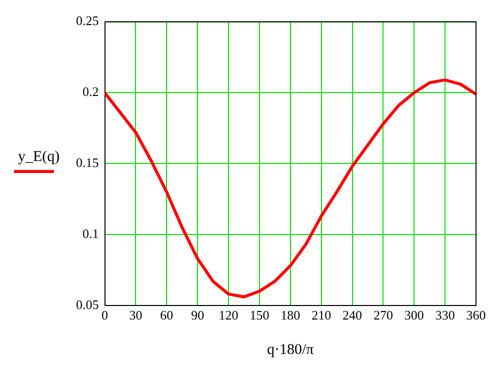  What do you see at coordinates (383, 315) in the screenshot?
I see `x-tick-label: 270` at bounding box center [383, 315].